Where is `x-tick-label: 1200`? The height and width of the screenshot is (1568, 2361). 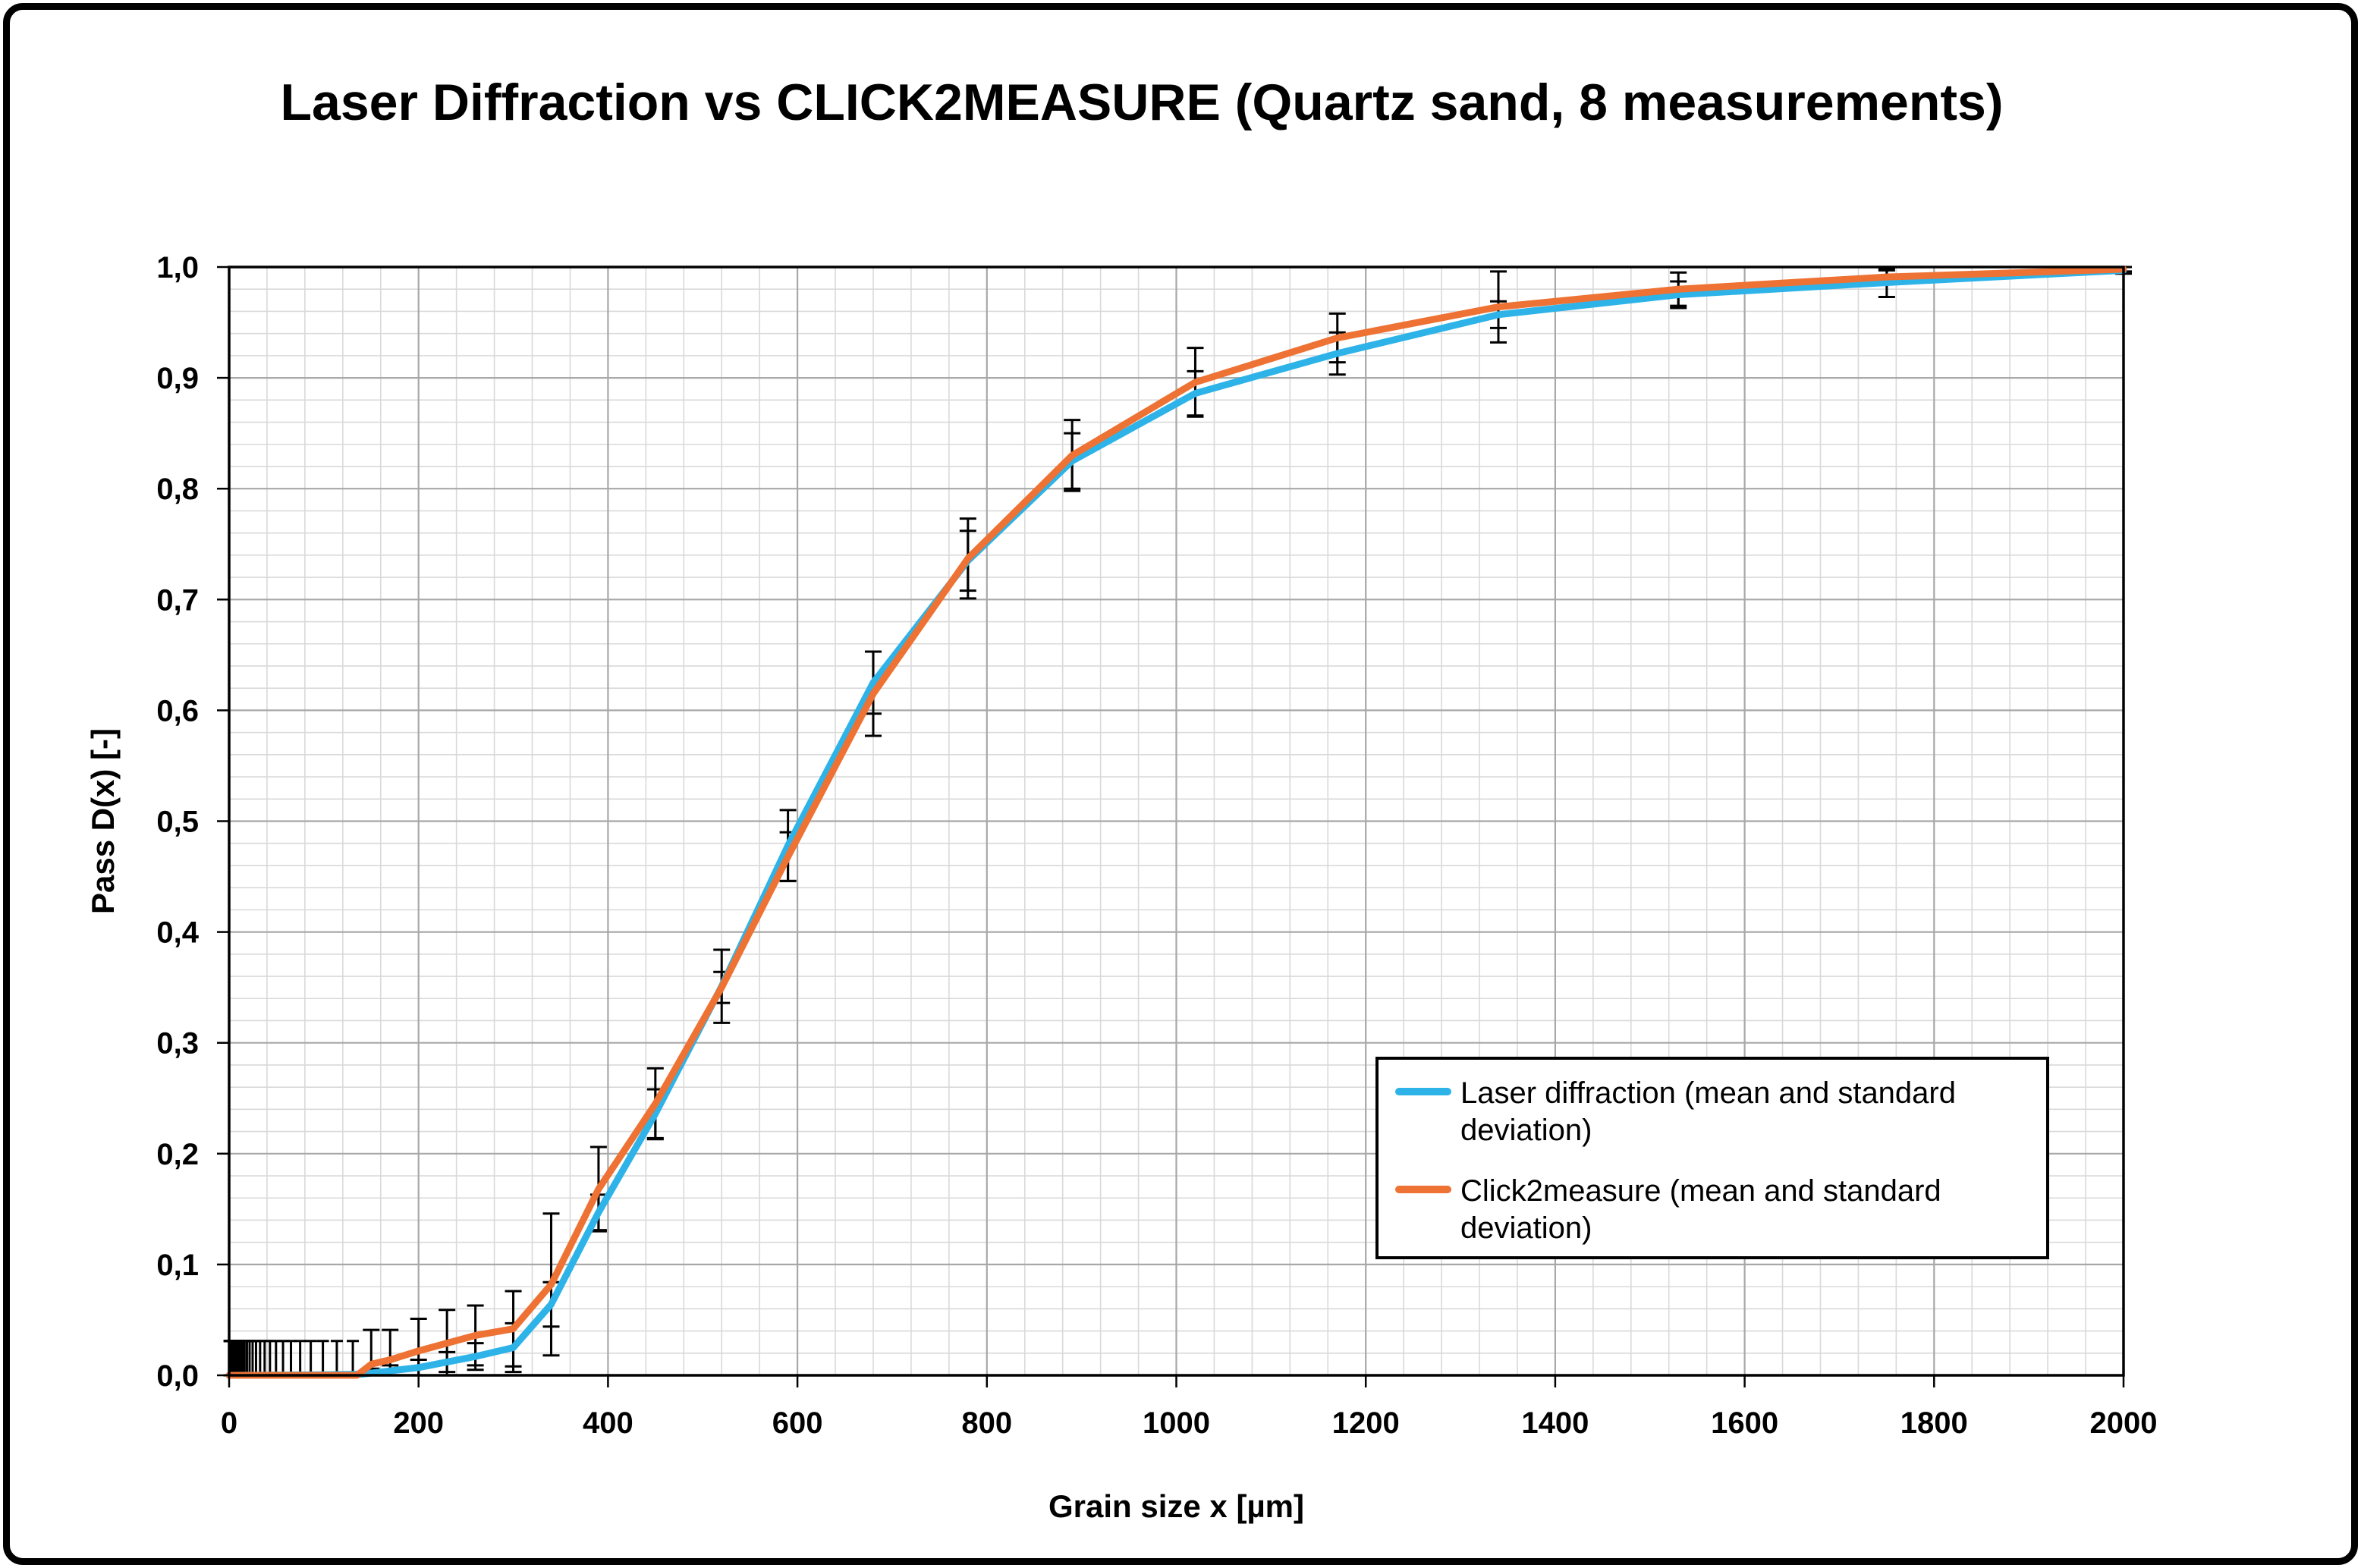
x-tick-label: 1200 is located at coordinates (1366, 1423).